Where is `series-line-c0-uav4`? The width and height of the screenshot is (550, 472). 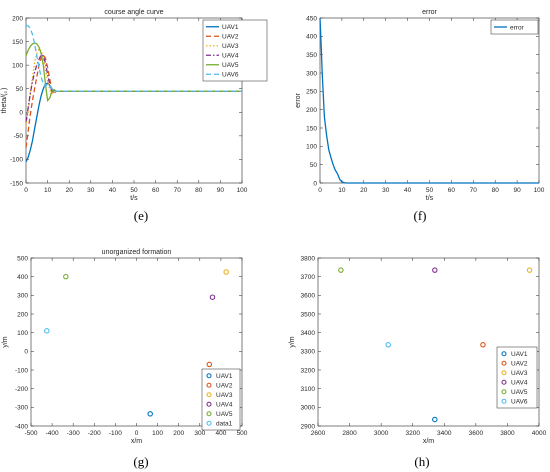 series-line-c0-uav4 is located at coordinates (133, 87).